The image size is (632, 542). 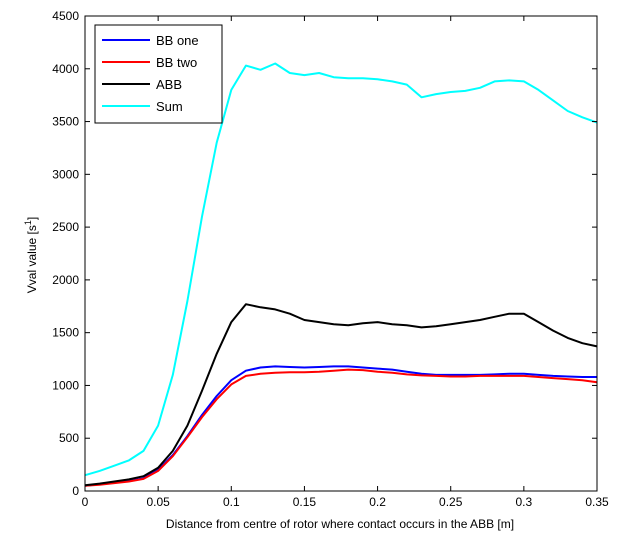 I want to click on legend-label: BB one, so click(x=177, y=40).